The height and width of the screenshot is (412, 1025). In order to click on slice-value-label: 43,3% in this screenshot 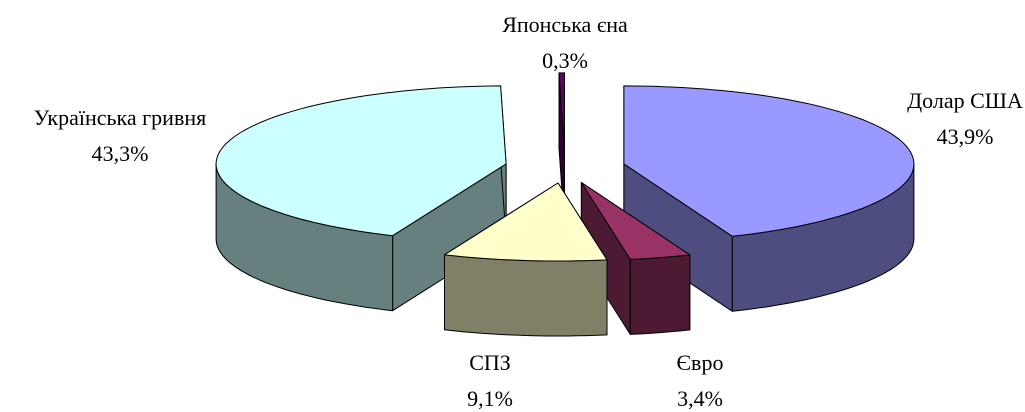, I will do `click(120, 153)`.